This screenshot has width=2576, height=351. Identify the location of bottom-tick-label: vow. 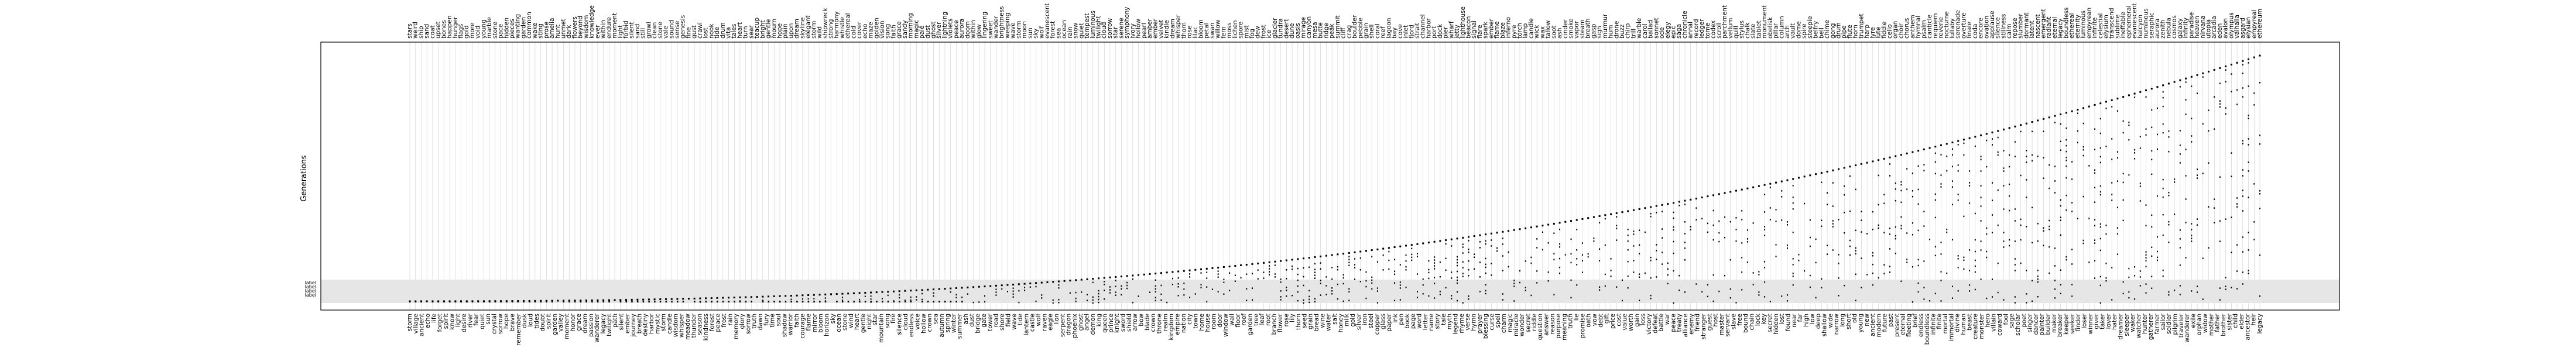
(1594, 320).